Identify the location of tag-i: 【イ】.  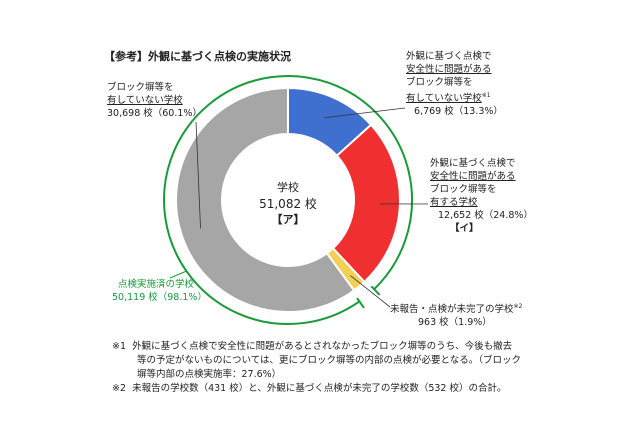
(464, 228).